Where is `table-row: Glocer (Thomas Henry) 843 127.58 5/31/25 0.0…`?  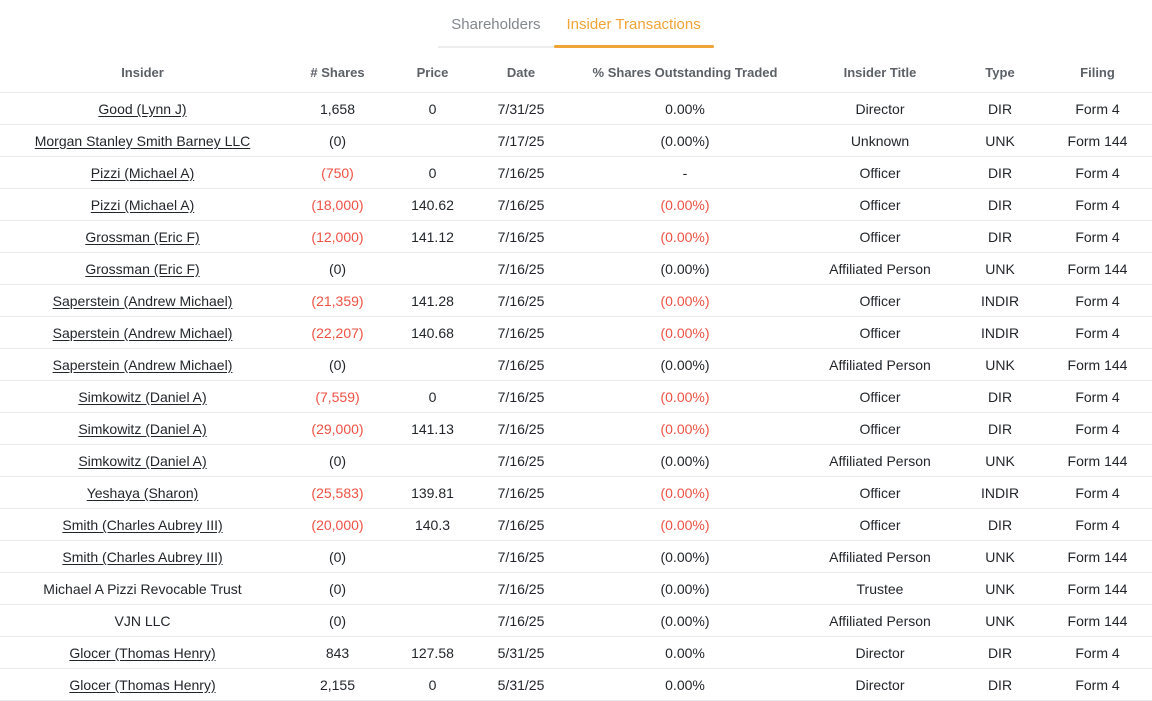 table-row: Glocer (Thomas Henry) 843 127.58 5/31/25 0.0… is located at coordinates (576, 652).